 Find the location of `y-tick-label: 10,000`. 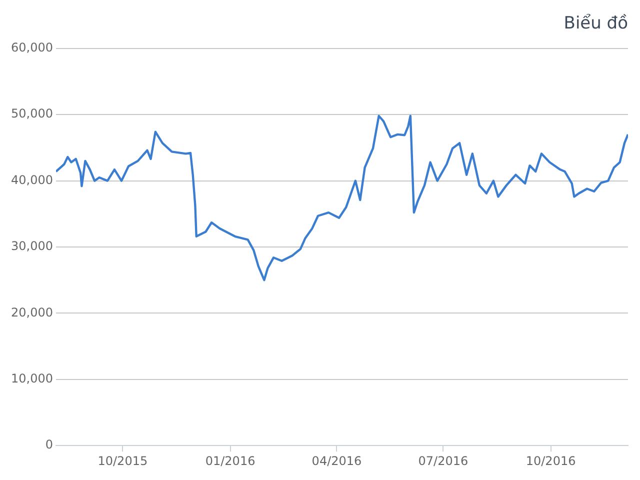

y-tick-label: 10,000 is located at coordinates (31, 379).